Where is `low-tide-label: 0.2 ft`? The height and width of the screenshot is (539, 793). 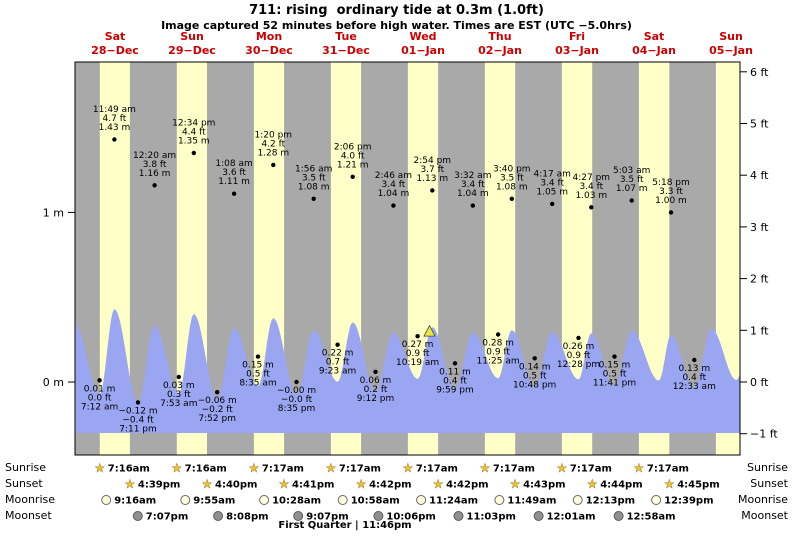 low-tide-label: 0.2 ft is located at coordinates (376, 390).